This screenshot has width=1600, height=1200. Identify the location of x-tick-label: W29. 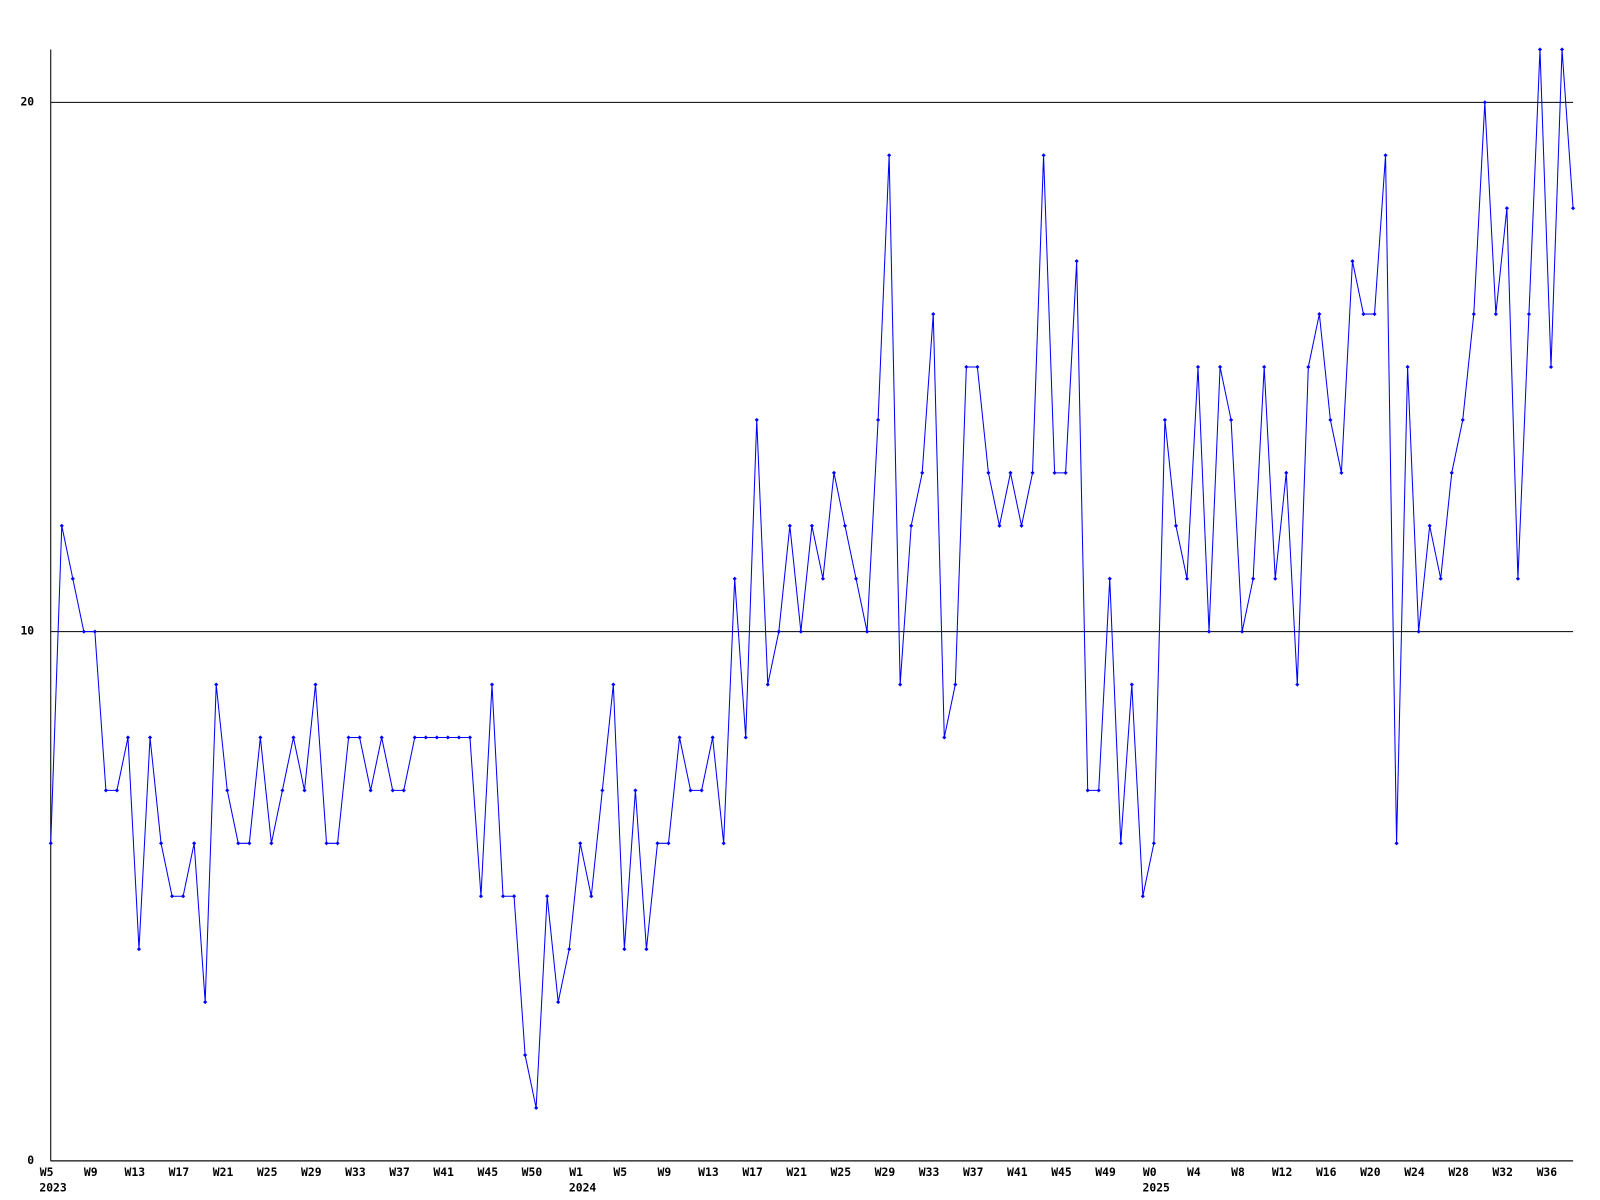
(311, 1172).